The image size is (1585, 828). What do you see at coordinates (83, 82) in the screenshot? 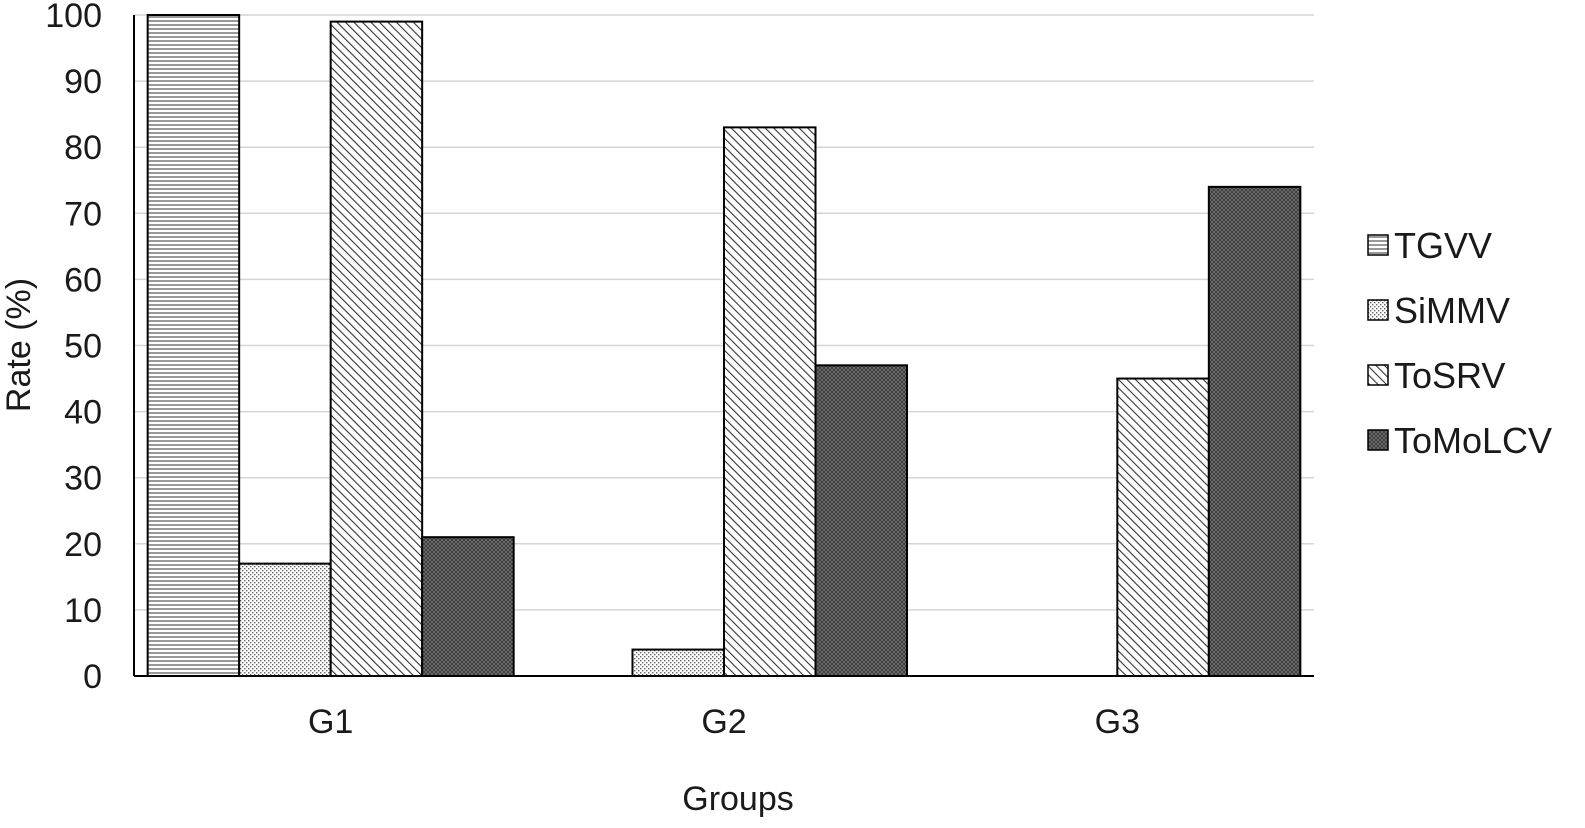
I see `y-tick-label: 90` at bounding box center [83, 82].